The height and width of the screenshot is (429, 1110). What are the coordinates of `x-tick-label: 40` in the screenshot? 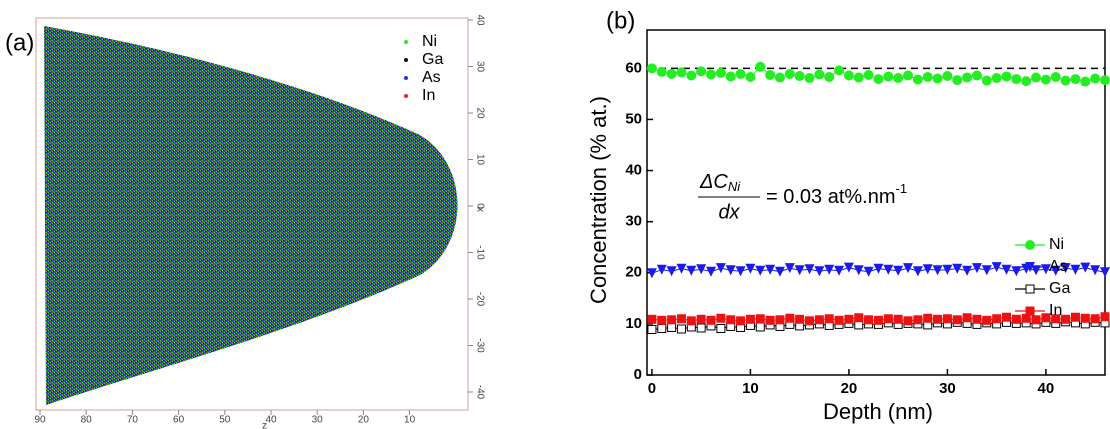 It's located at (1046, 388).